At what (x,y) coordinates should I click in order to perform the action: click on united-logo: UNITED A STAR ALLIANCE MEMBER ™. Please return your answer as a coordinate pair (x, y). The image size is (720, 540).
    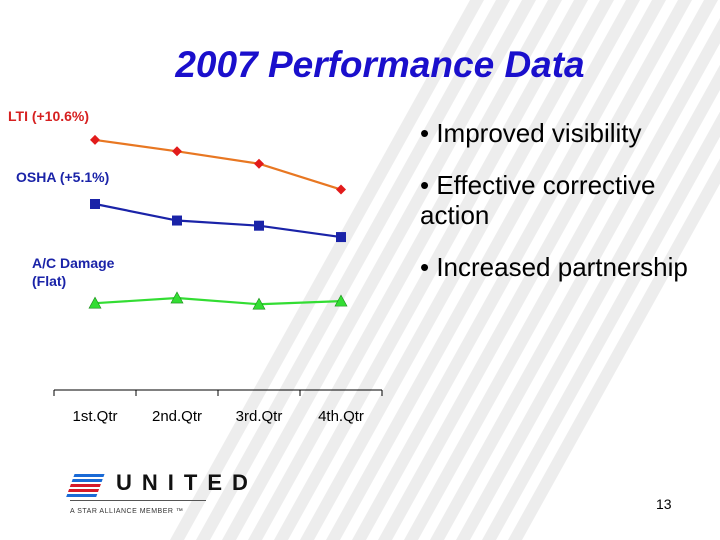
    Looking at the image, I should click on (157, 495).